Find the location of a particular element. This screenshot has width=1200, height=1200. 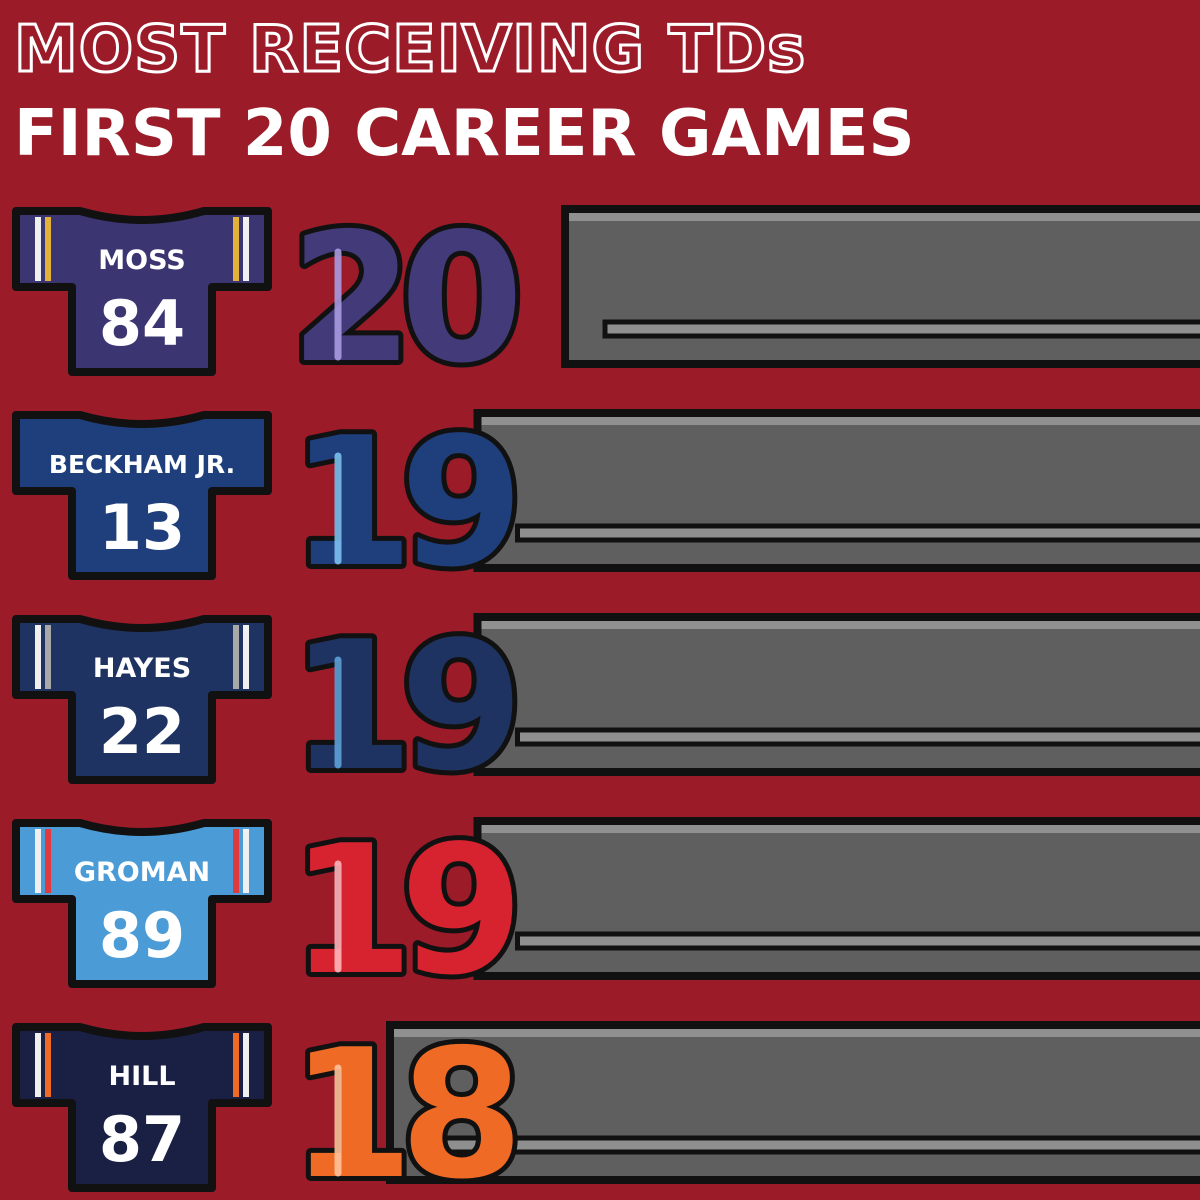

chart-title: MOST RECEIVING TDs is located at coordinates (409, 50).